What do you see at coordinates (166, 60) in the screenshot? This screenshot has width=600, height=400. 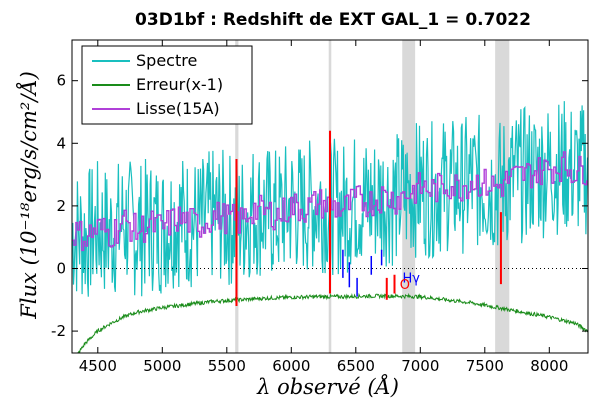 I see `legend-label-spectre: Spectre` at bounding box center [166, 60].